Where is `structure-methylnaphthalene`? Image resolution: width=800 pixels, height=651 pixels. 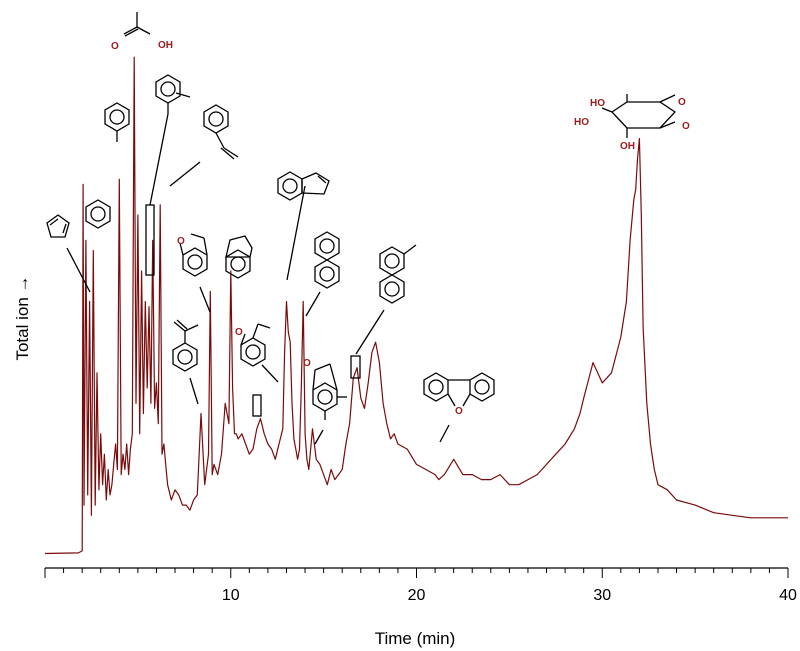
structure-methylnaphthalene is located at coordinates (383, 311).